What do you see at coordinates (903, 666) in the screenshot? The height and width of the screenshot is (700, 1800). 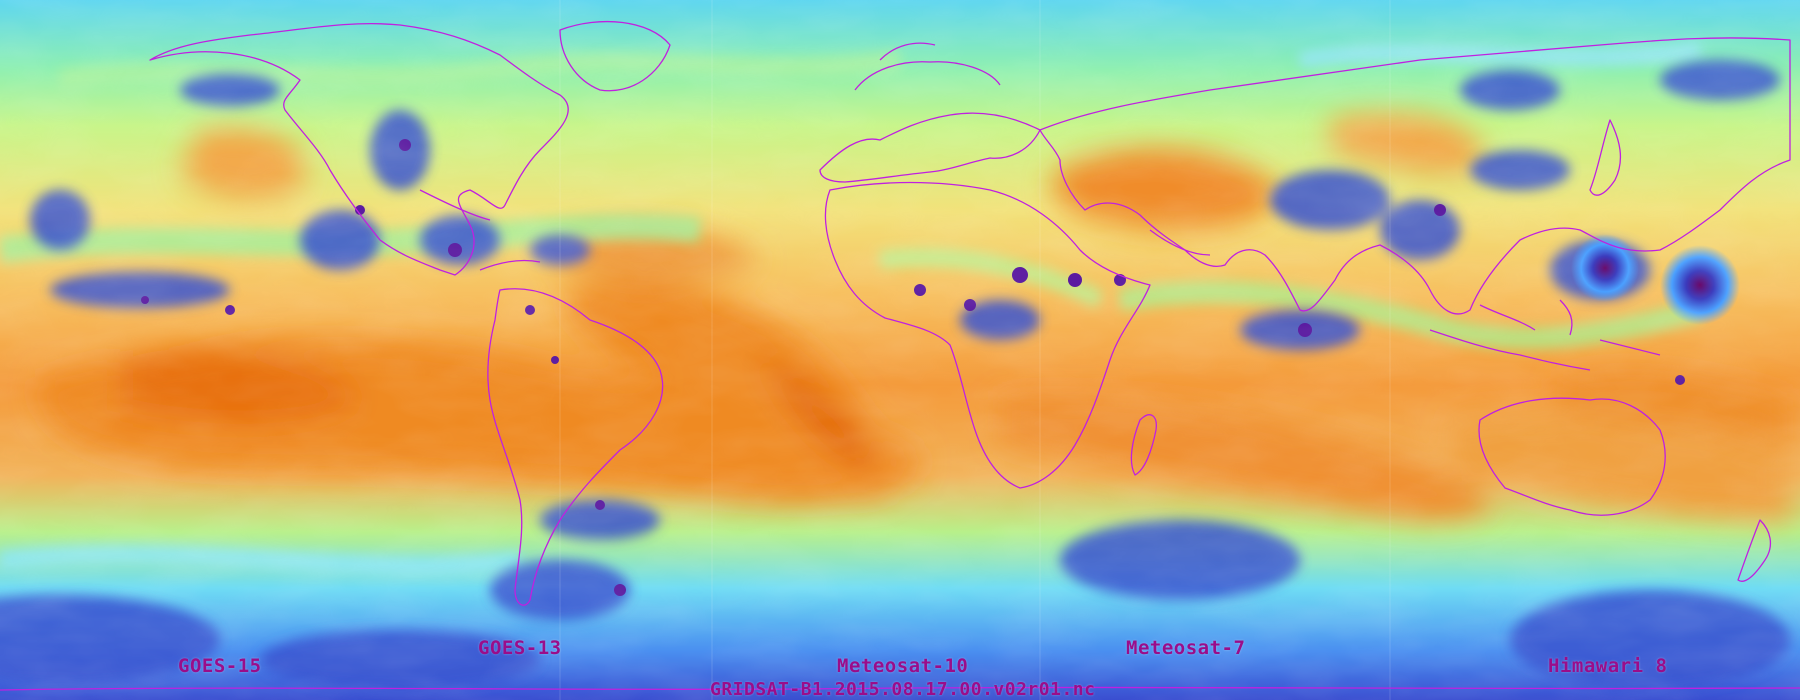 I see `satellite-label-meteosat-10: Meteosat-10` at bounding box center [903, 666].